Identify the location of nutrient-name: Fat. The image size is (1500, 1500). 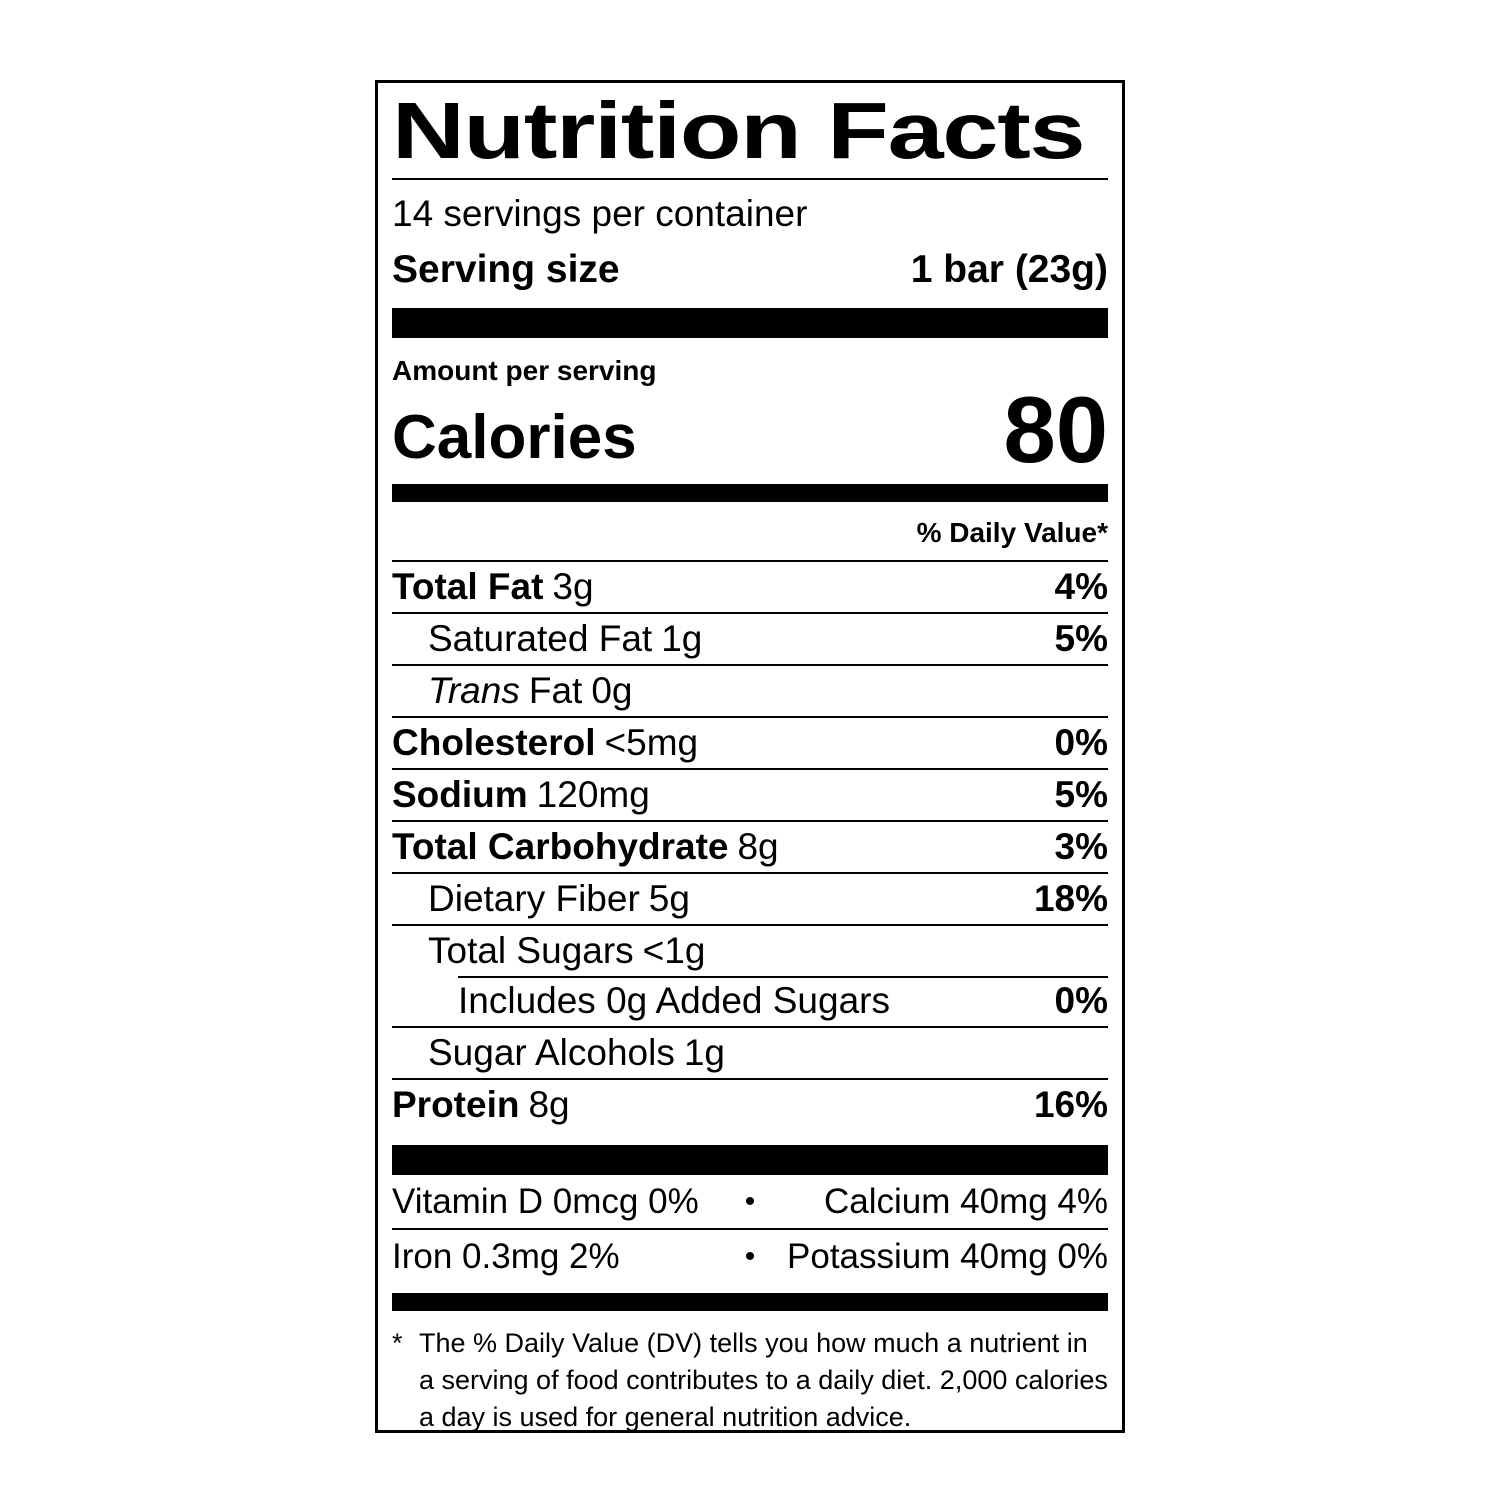
(555, 691).